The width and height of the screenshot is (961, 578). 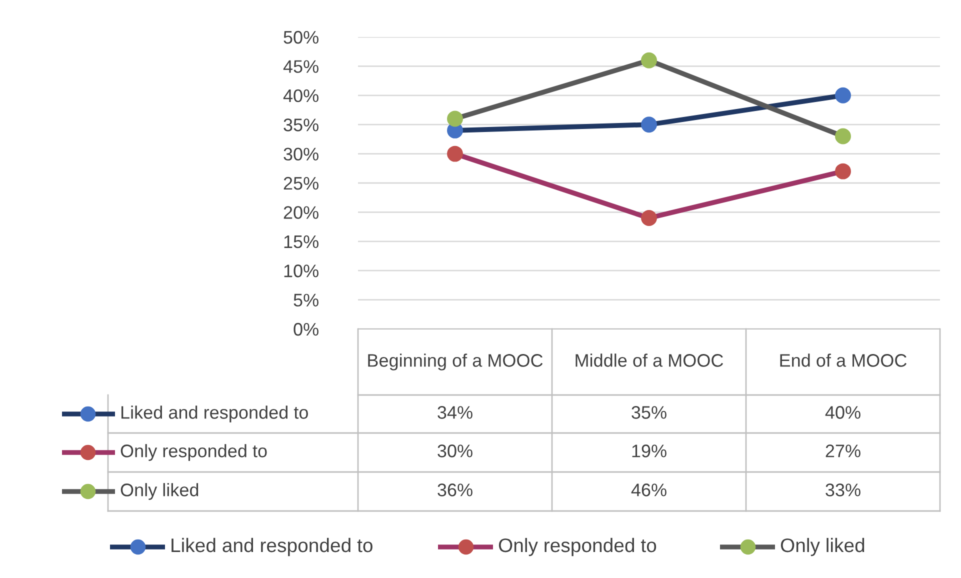 What do you see at coordinates (649, 412) in the screenshot?
I see `text: 35%` at bounding box center [649, 412].